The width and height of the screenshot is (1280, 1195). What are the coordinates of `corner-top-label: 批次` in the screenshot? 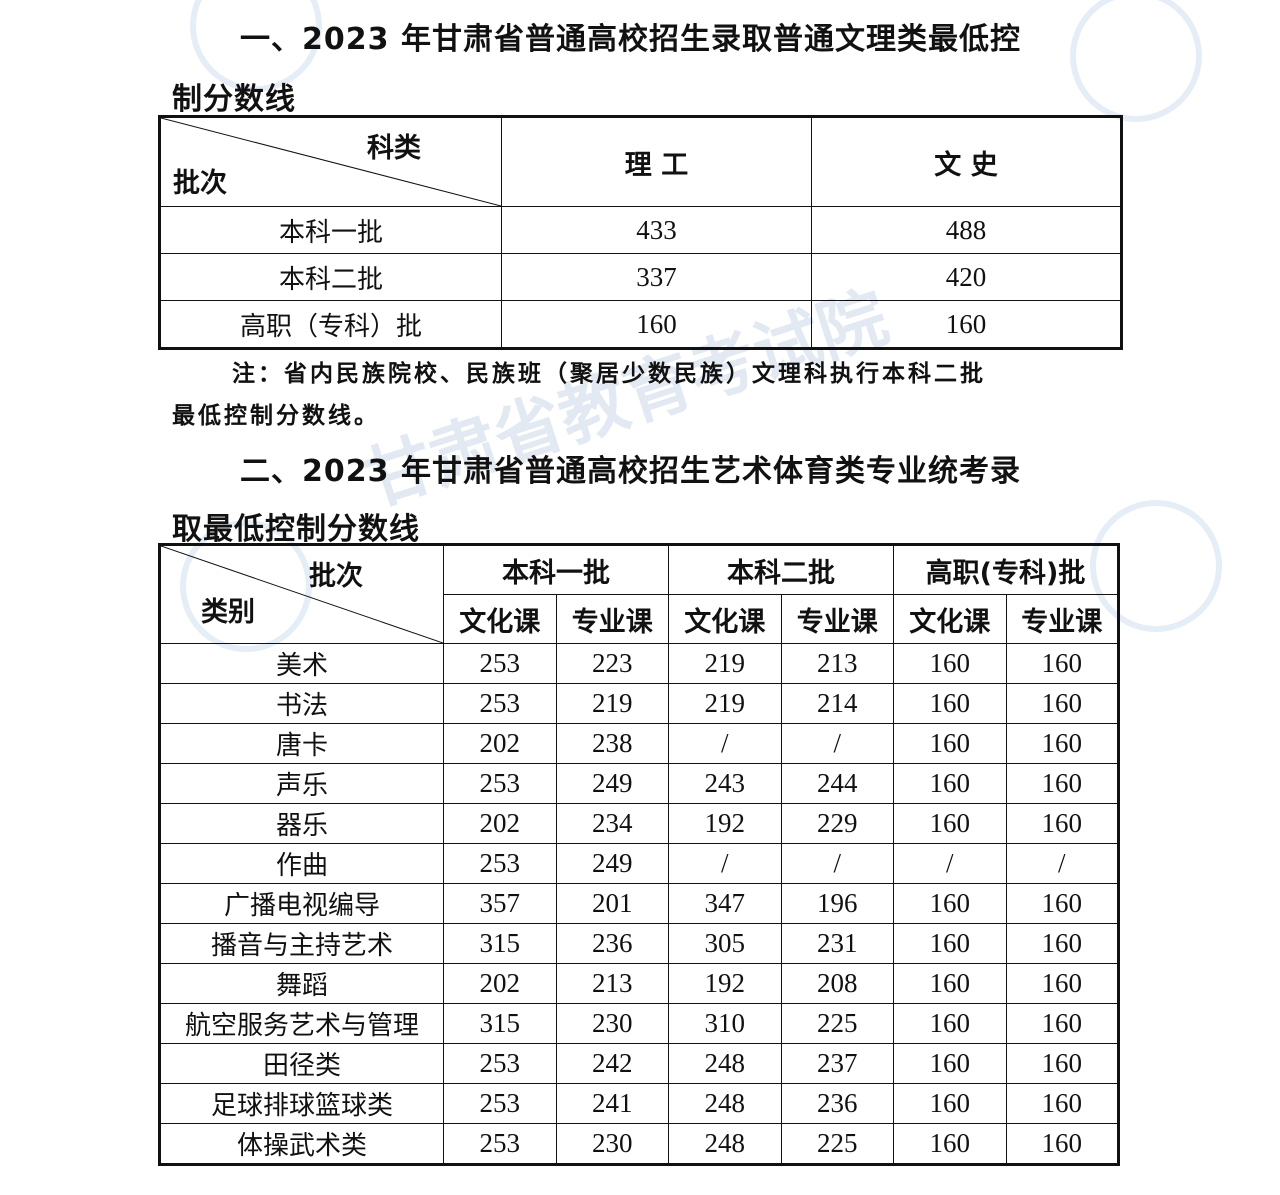 It's located at (336, 576).